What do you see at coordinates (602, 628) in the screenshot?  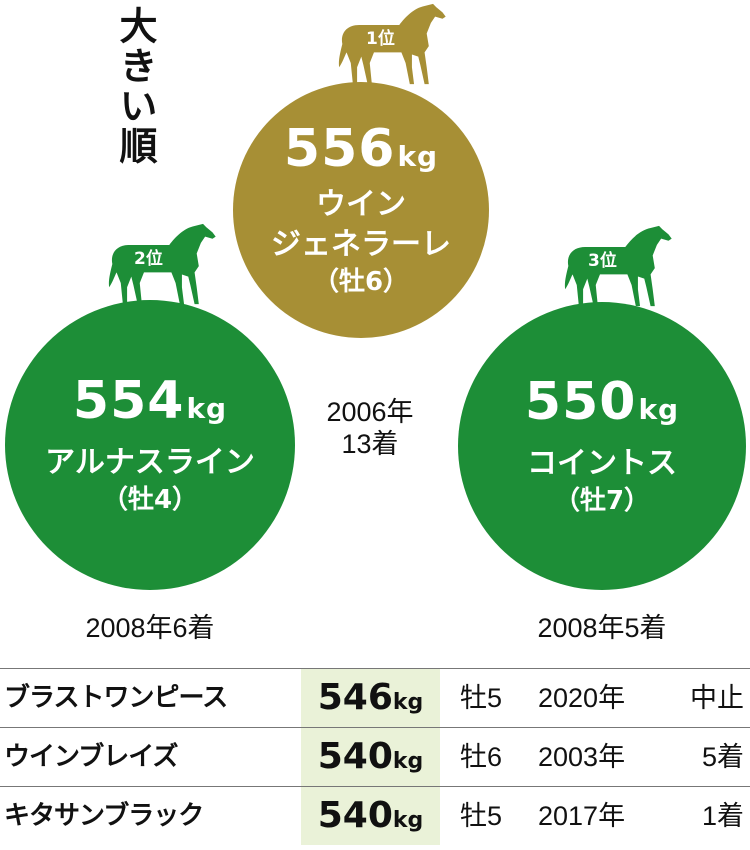 I see `result-rank-3: 2008年5着` at bounding box center [602, 628].